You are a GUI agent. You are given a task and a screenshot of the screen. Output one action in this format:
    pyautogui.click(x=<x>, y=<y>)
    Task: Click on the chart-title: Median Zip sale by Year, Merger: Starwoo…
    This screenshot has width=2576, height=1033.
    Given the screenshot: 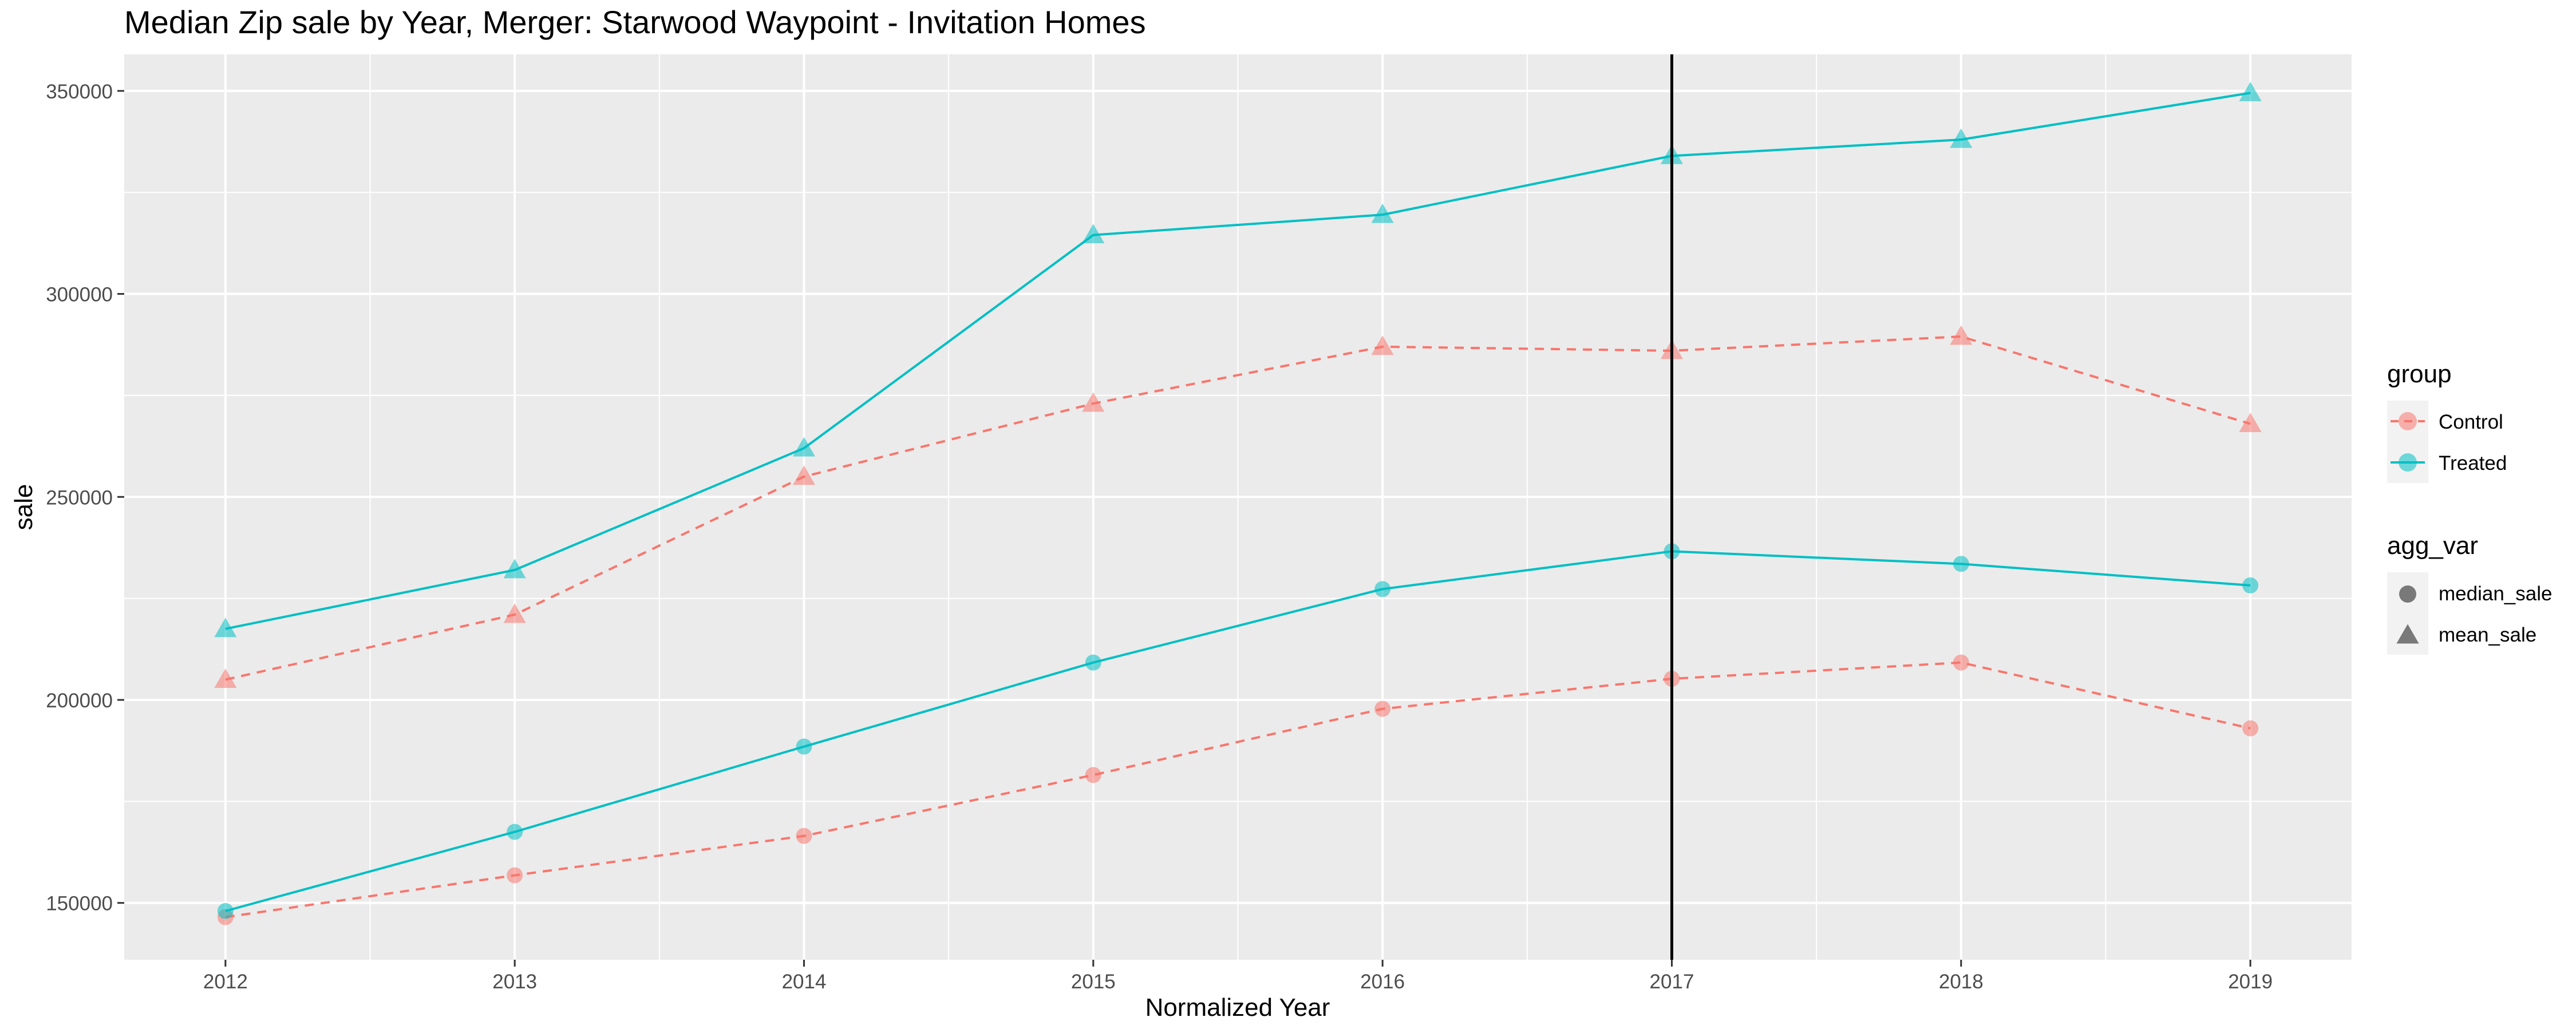 What is the action you would take?
    pyautogui.click(x=635, y=22)
    